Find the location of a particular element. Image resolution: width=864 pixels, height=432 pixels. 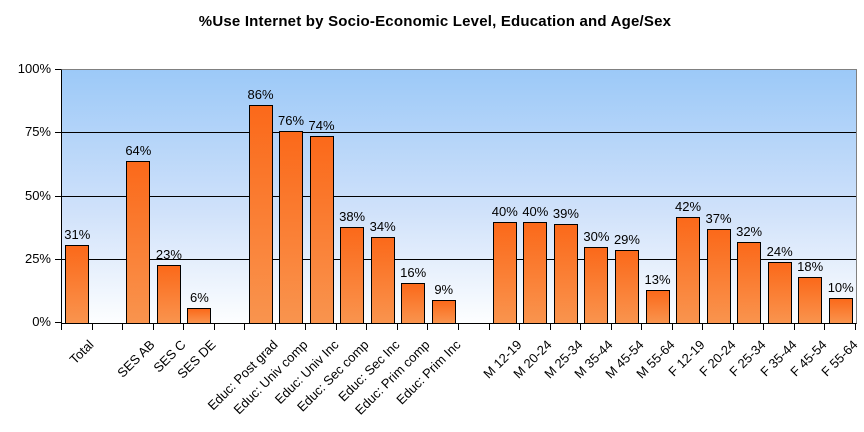

bar-educ-sec-inc is located at coordinates (382, 279).